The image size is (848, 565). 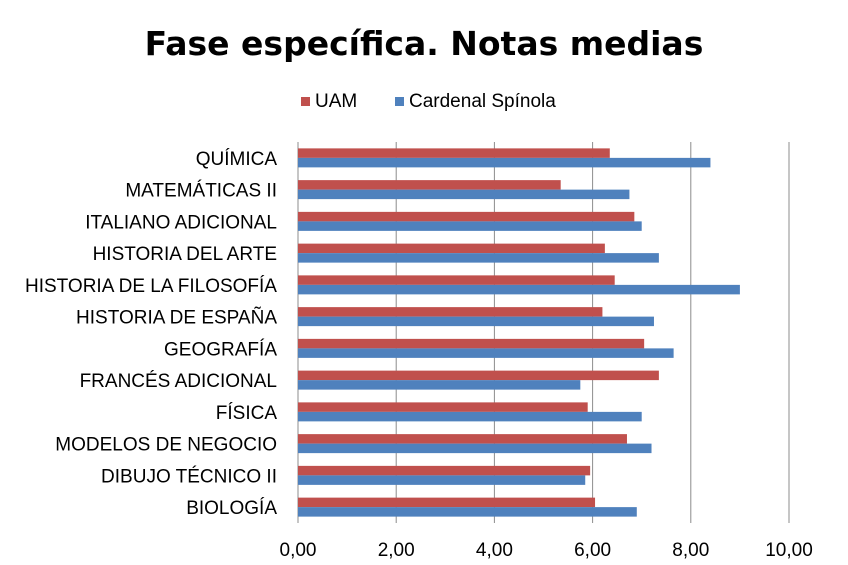 What do you see at coordinates (201, 191) in the screenshot?
I see `category-label: MATEMÁTICAS II` at bounding box center [201, 191].